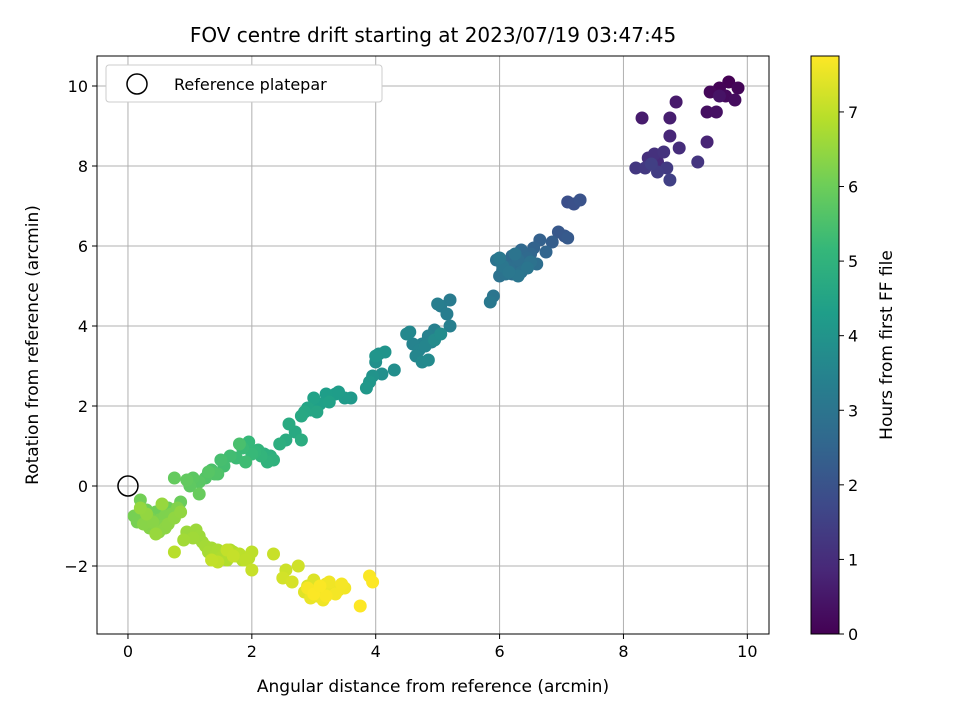 The height and width of the screenshot is (720, 960). I want to click on colorbar-tick-label: 4, so click(853, 336).